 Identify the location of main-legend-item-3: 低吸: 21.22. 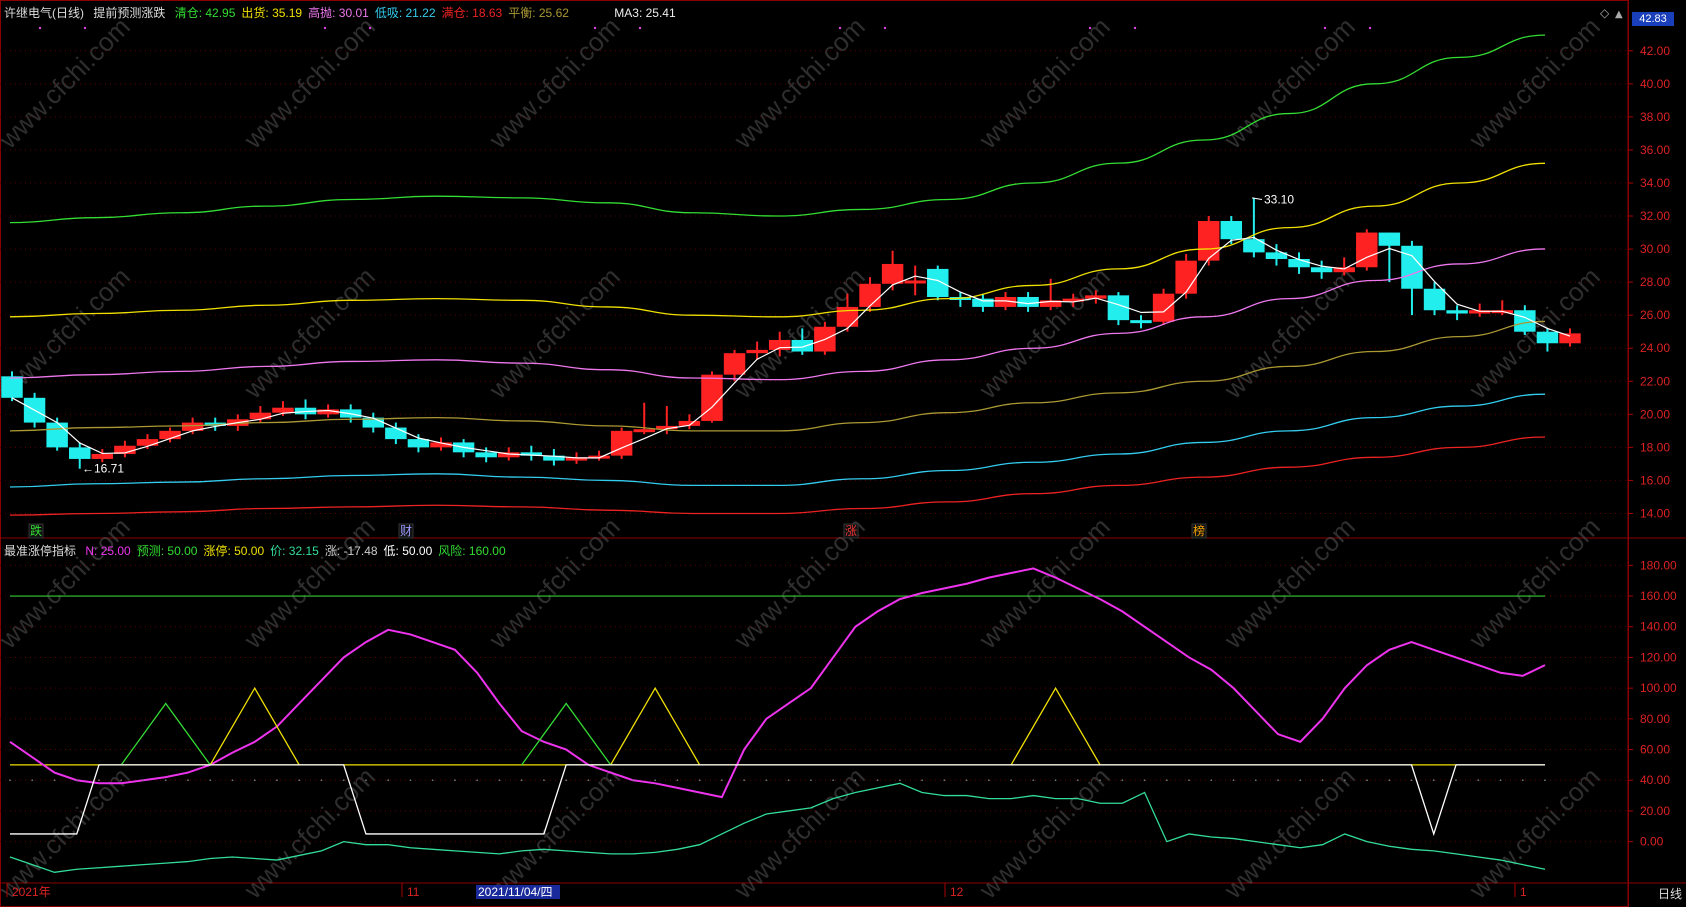
(405, 13).